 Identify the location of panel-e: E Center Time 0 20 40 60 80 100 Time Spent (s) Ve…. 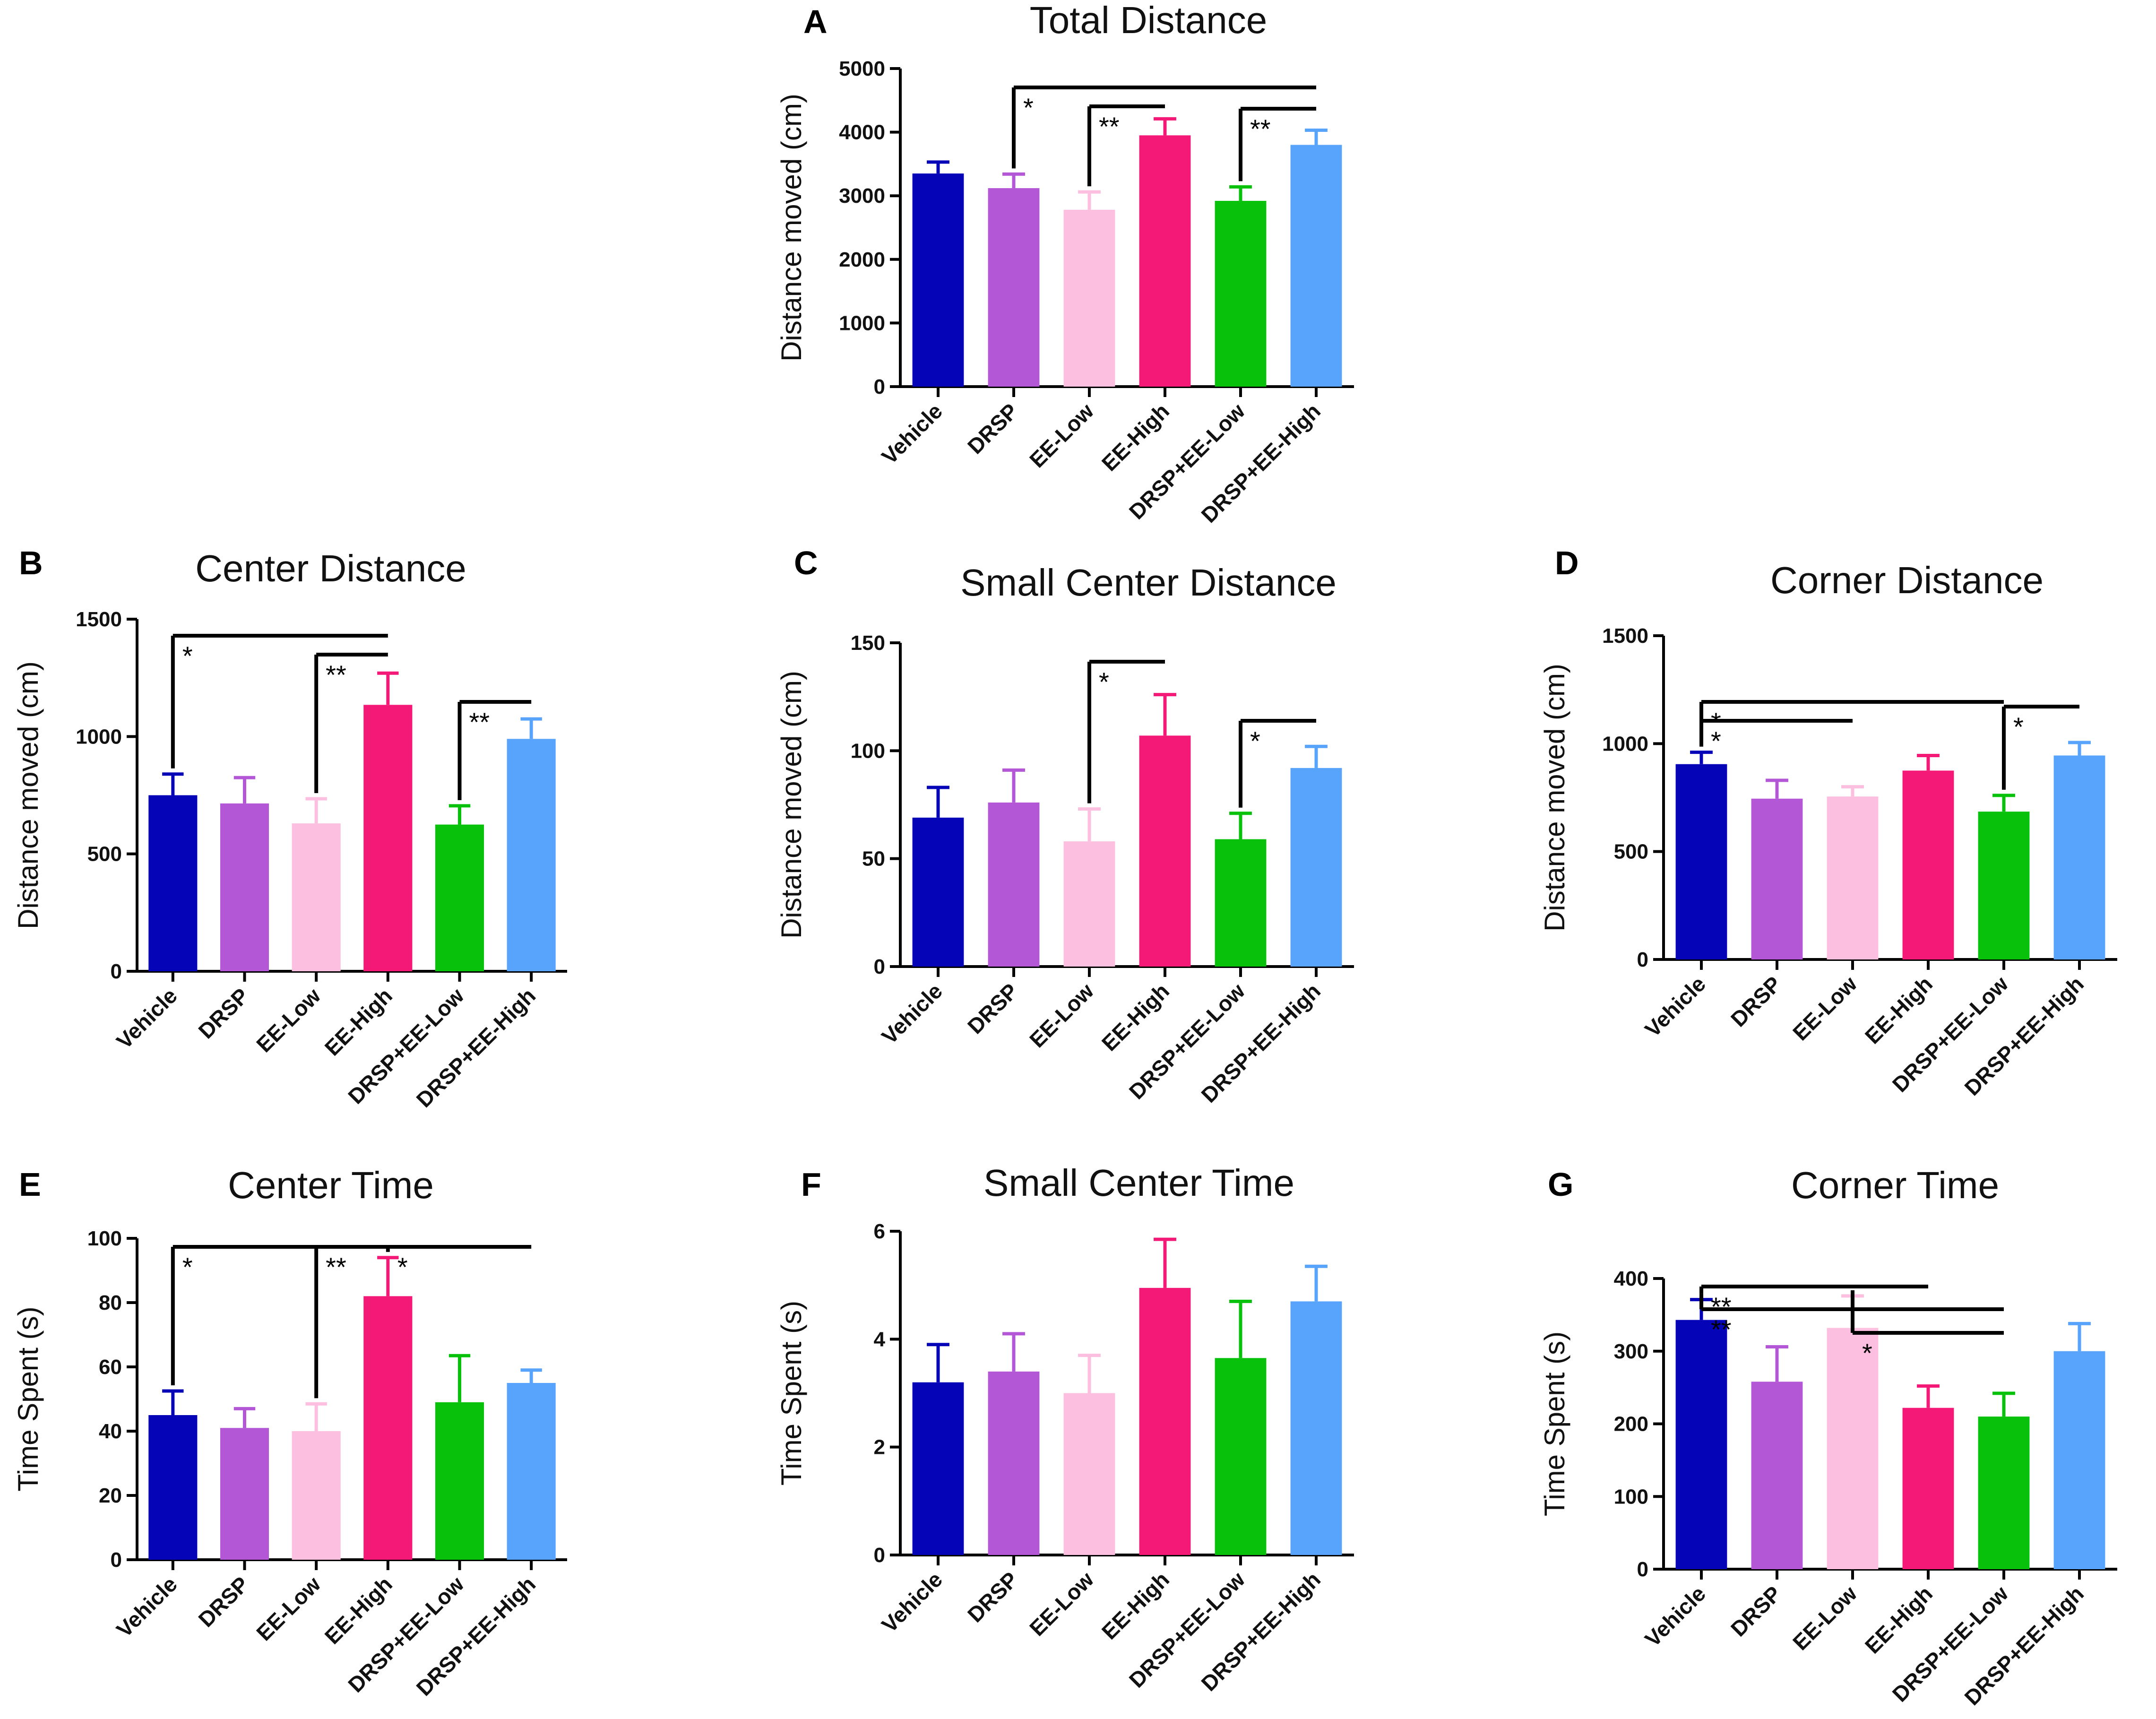
(289, 1432).